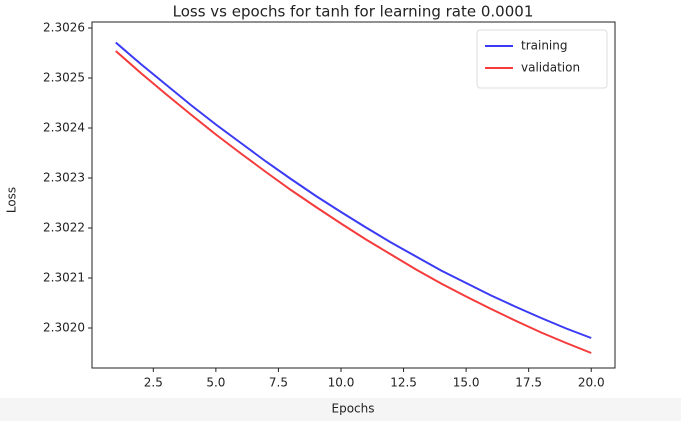 Image resolution: width=681 pixels, height=421 pixels. What do you see at coordinates (64, 28) in the screenshot?
I see `y-tick-label: 2.3026` at bounding box center [64, 28].